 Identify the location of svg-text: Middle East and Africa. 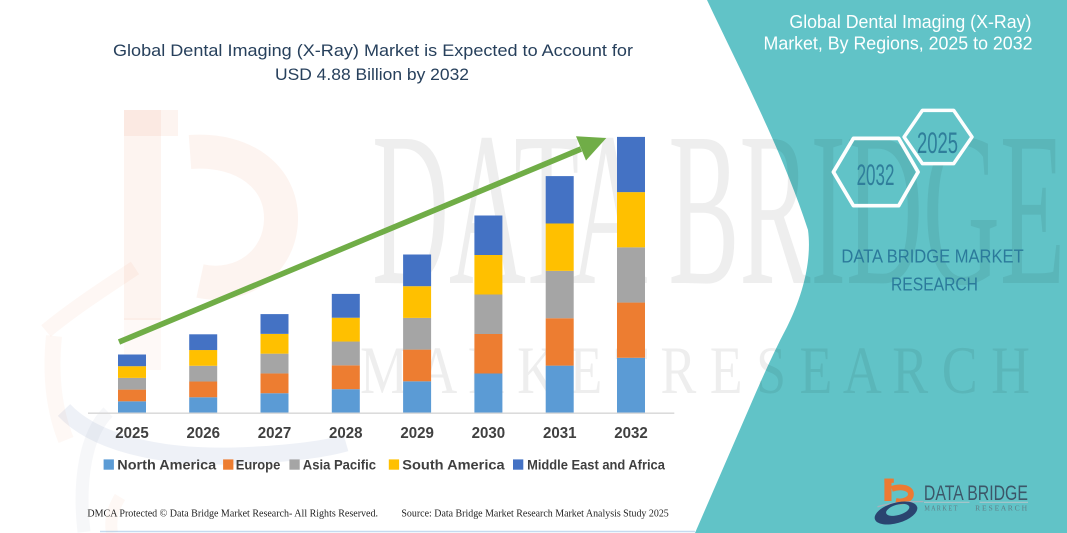
(596, 465).